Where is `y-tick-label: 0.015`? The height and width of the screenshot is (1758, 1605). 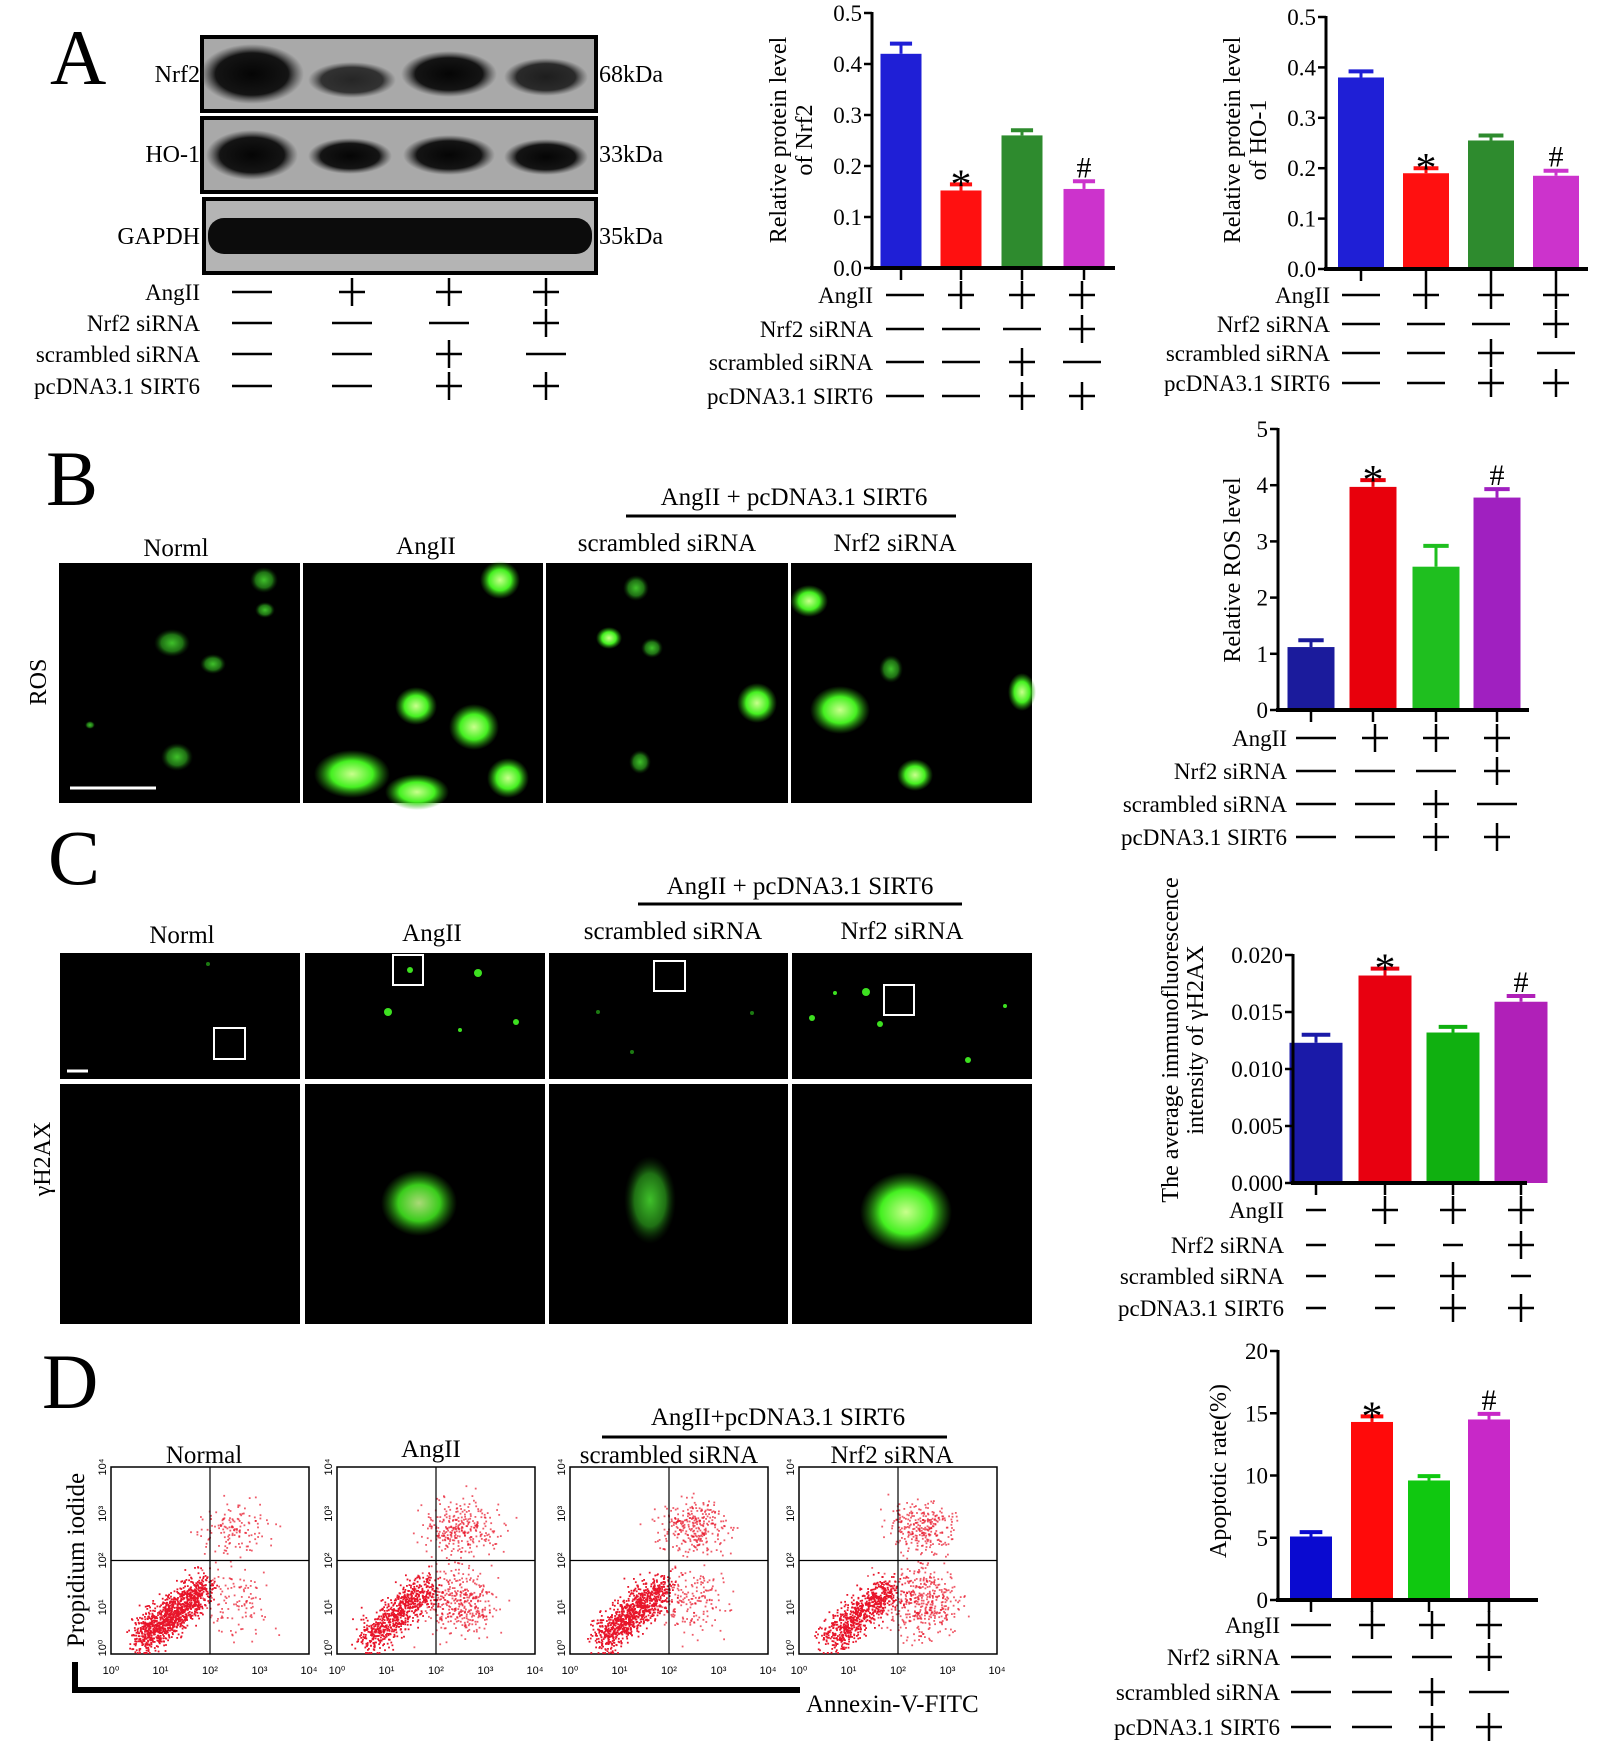
y-tick-label: 0.015 is located at coordinates (1257, 1012).